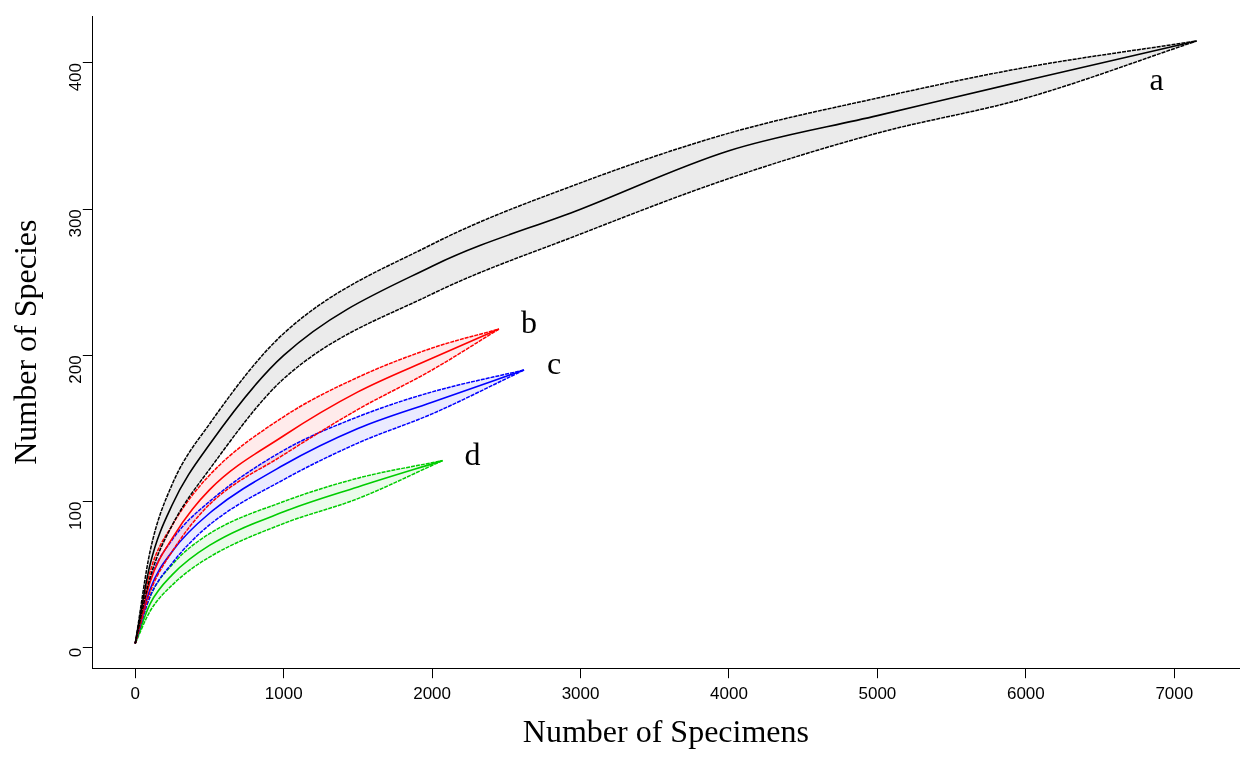  What do you see at coordinates (76, 369) in the screenshot?
I see `y-tick-label: 200` at bounding box center [76, 369].